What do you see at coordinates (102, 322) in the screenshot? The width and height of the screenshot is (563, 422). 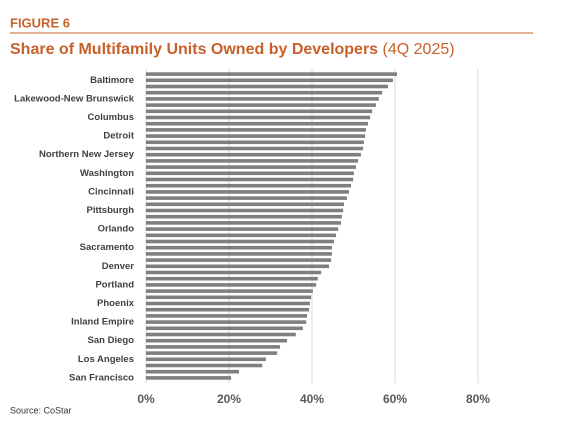 I see `y-tick-label: Inland Empire` at bounding box center [102, 322].